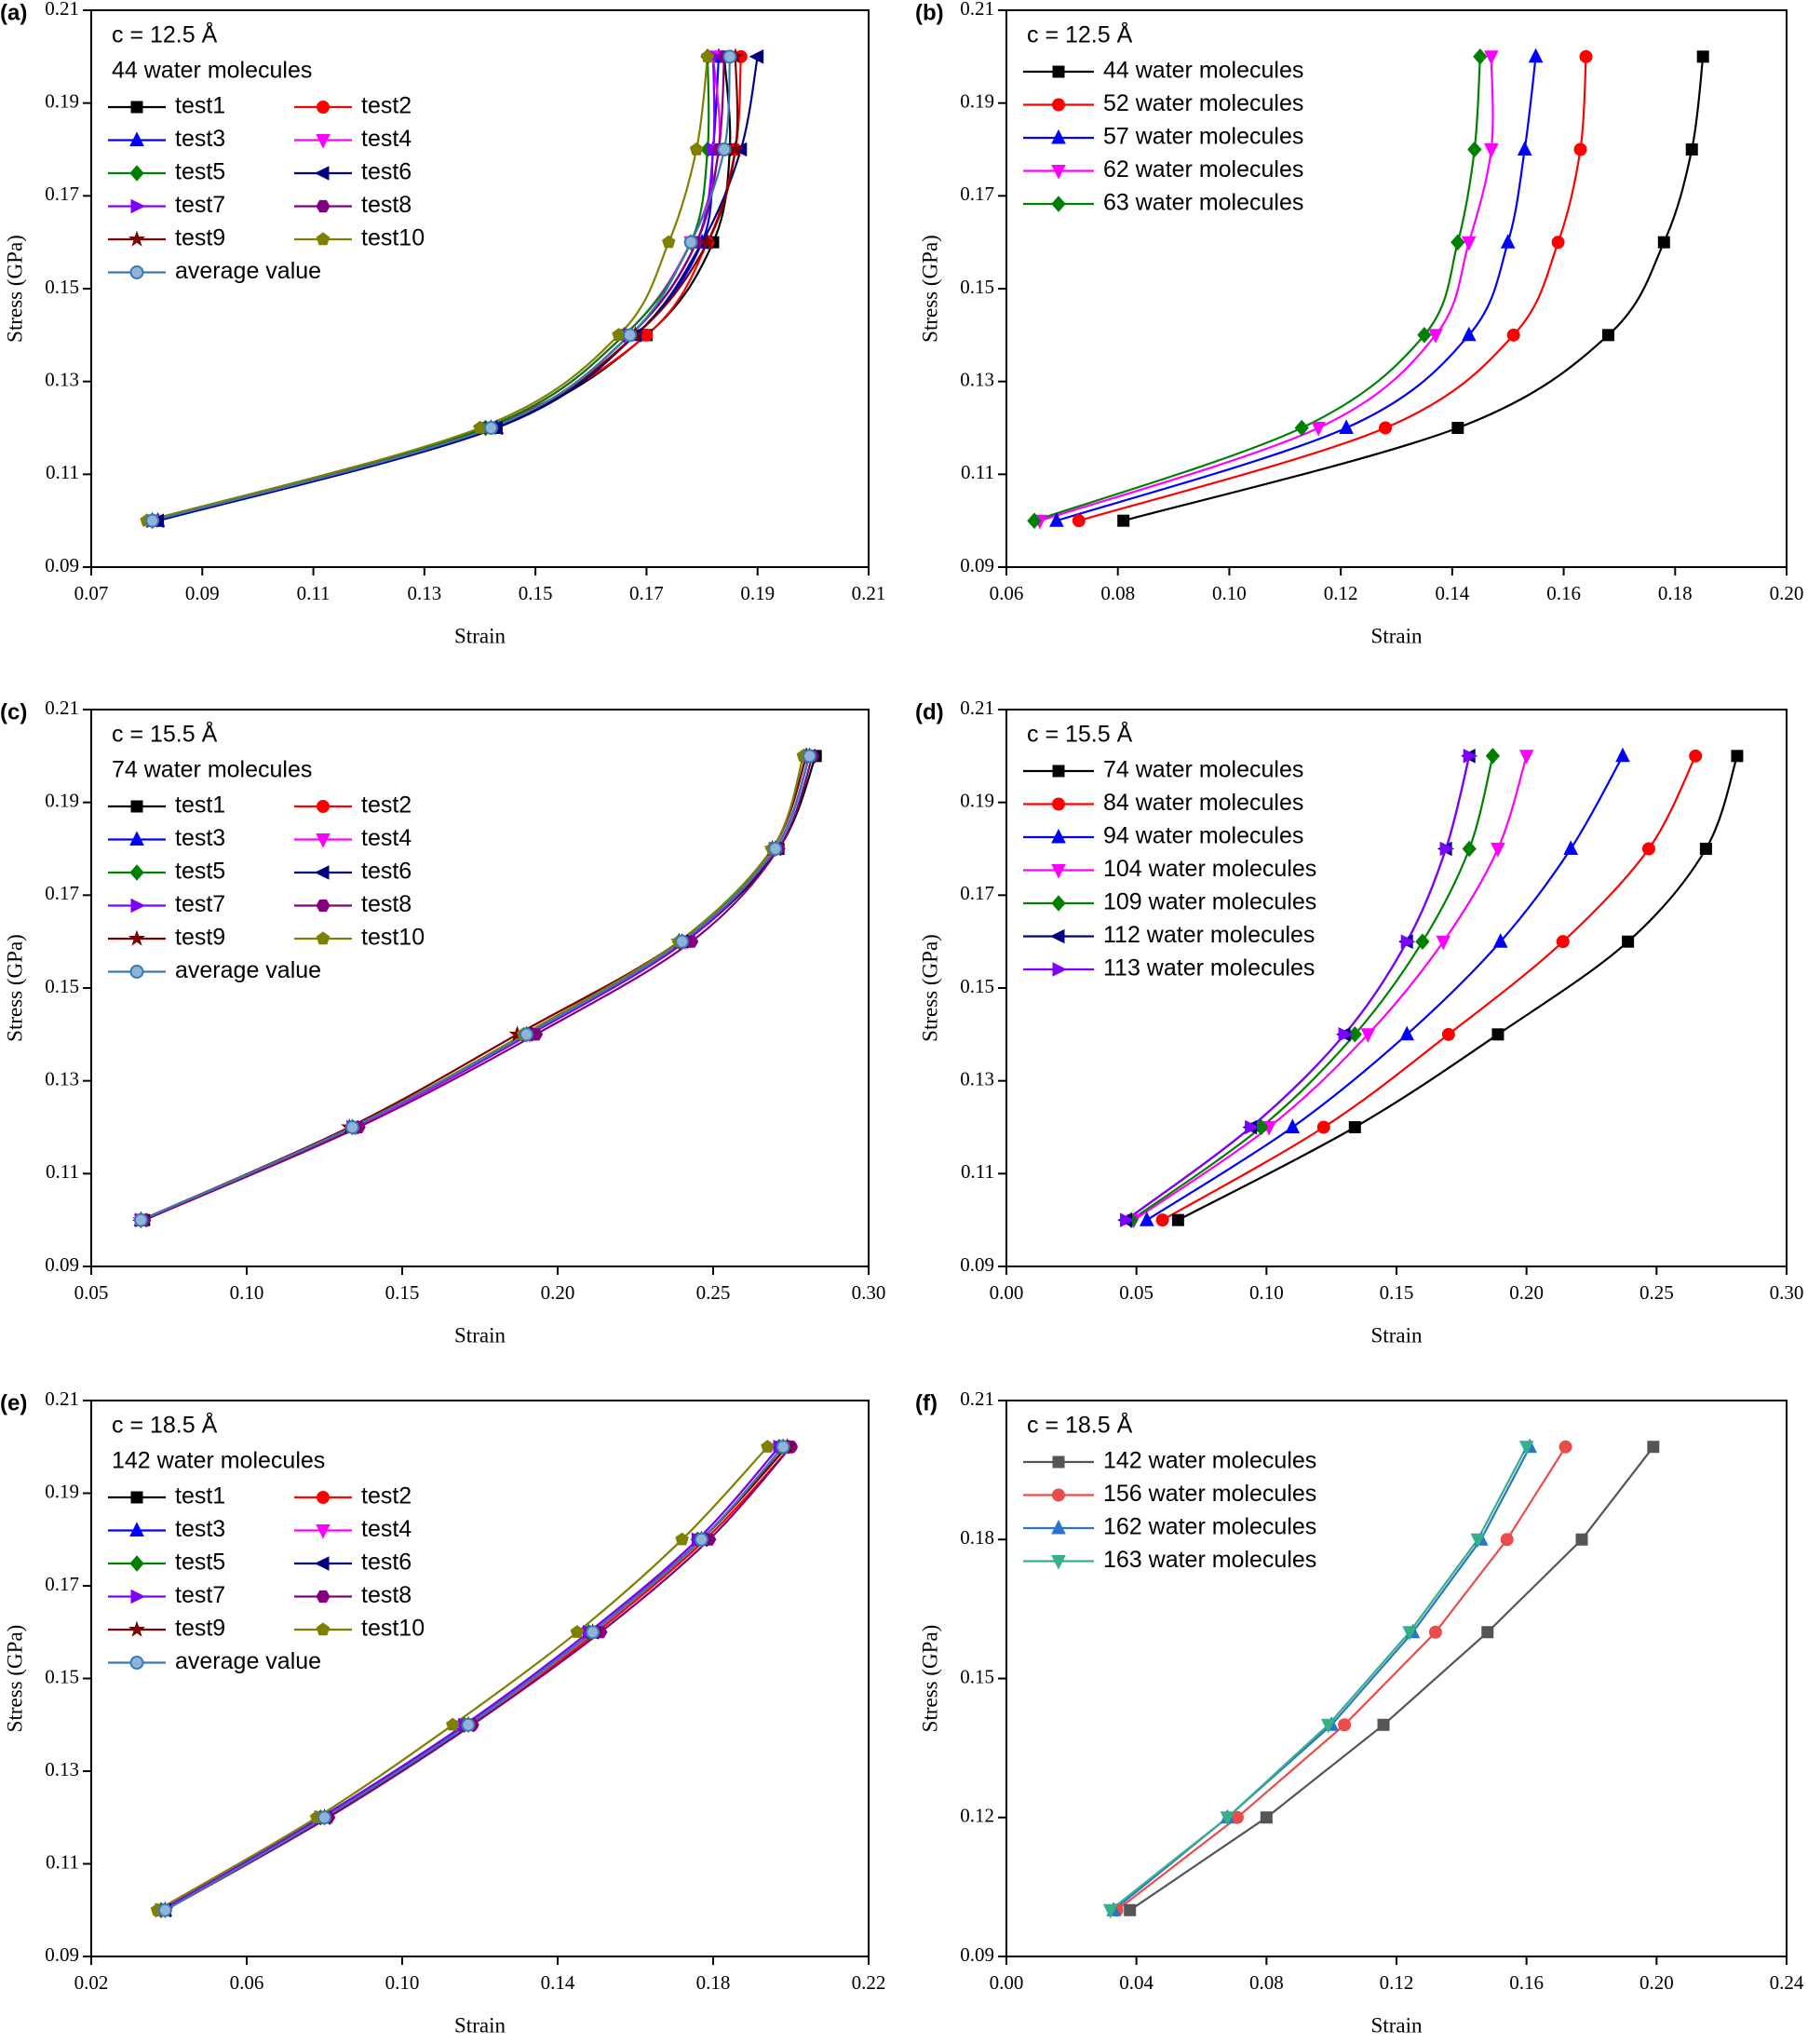 The height and width of the screenshot is (2044, 1808). What do you see at coordinates (1117, 593) in the screenshot?
I see `x-tick-label: 0.08` at bounding box center [1117, 593].